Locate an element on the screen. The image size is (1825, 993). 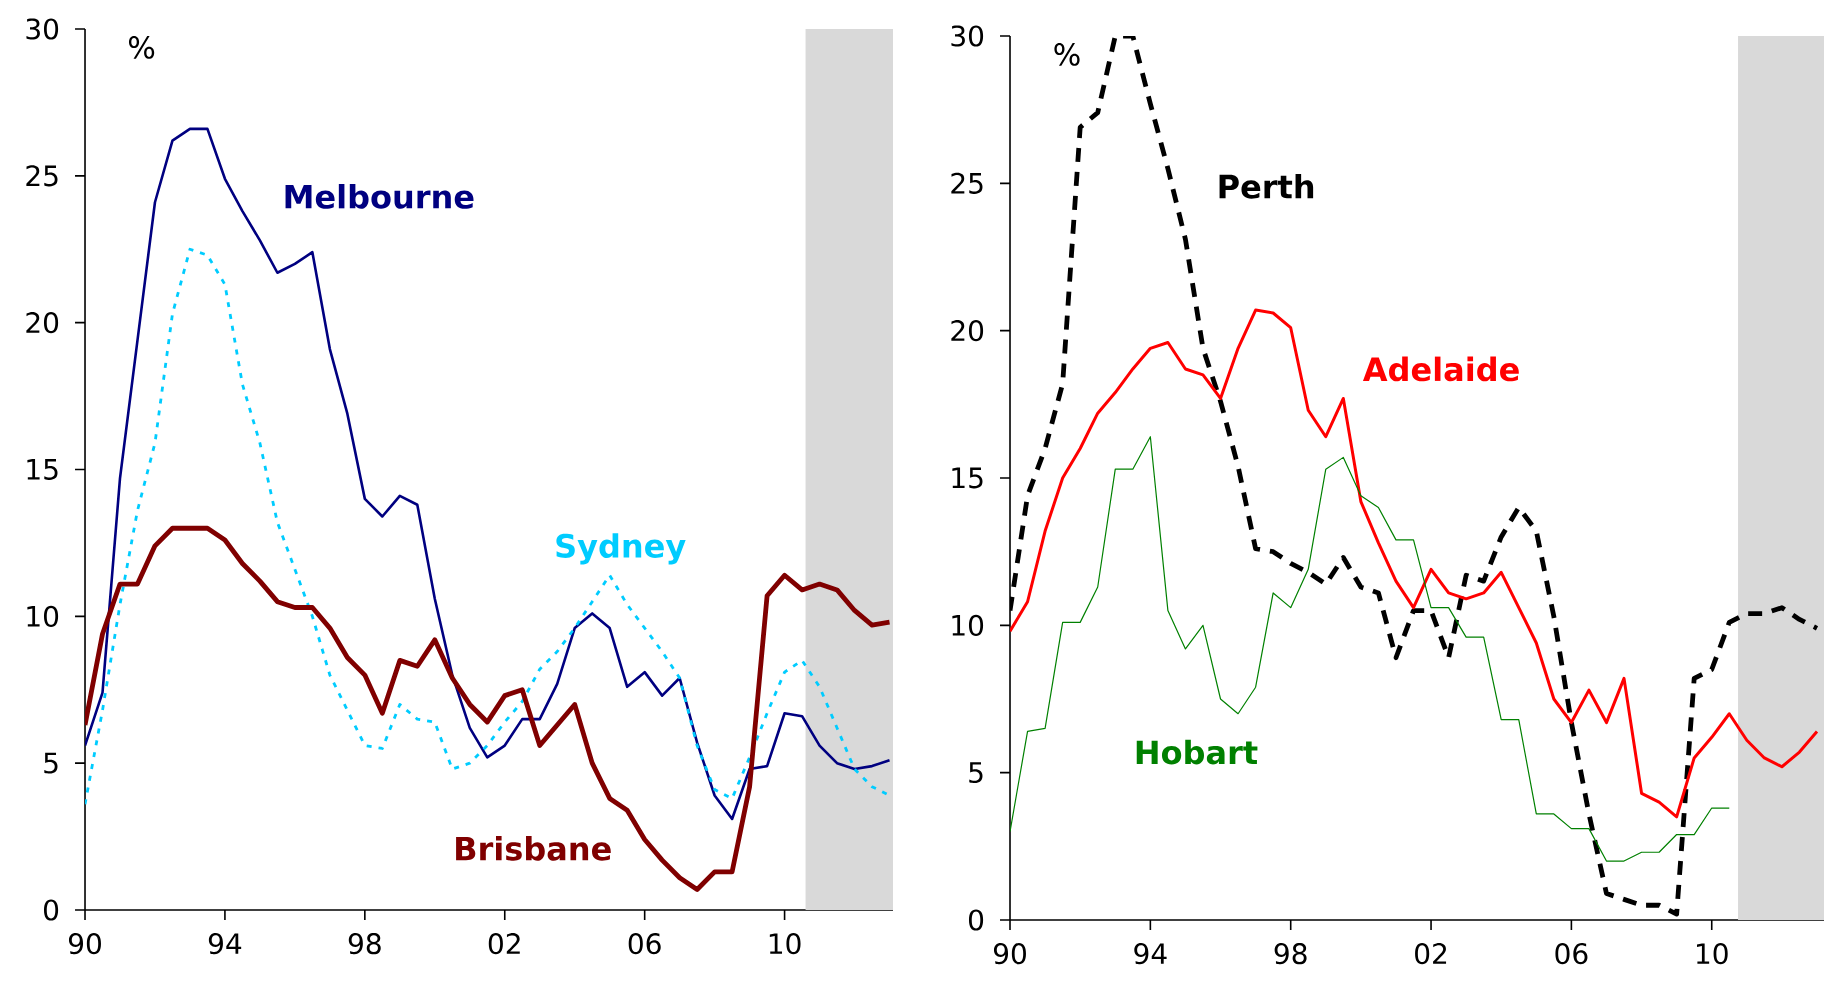
series-label: Hobart is located at coordinates (1197, 752).